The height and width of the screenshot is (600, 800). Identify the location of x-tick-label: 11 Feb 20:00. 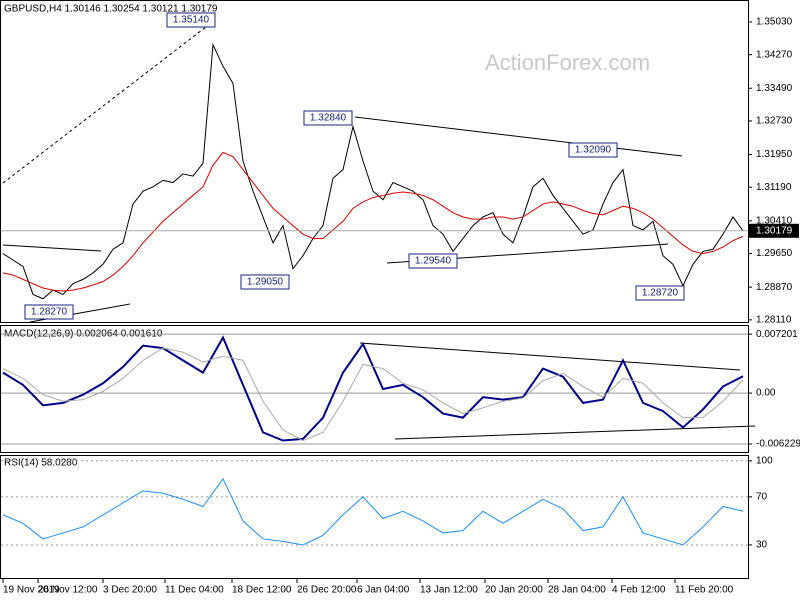
(704, 590).